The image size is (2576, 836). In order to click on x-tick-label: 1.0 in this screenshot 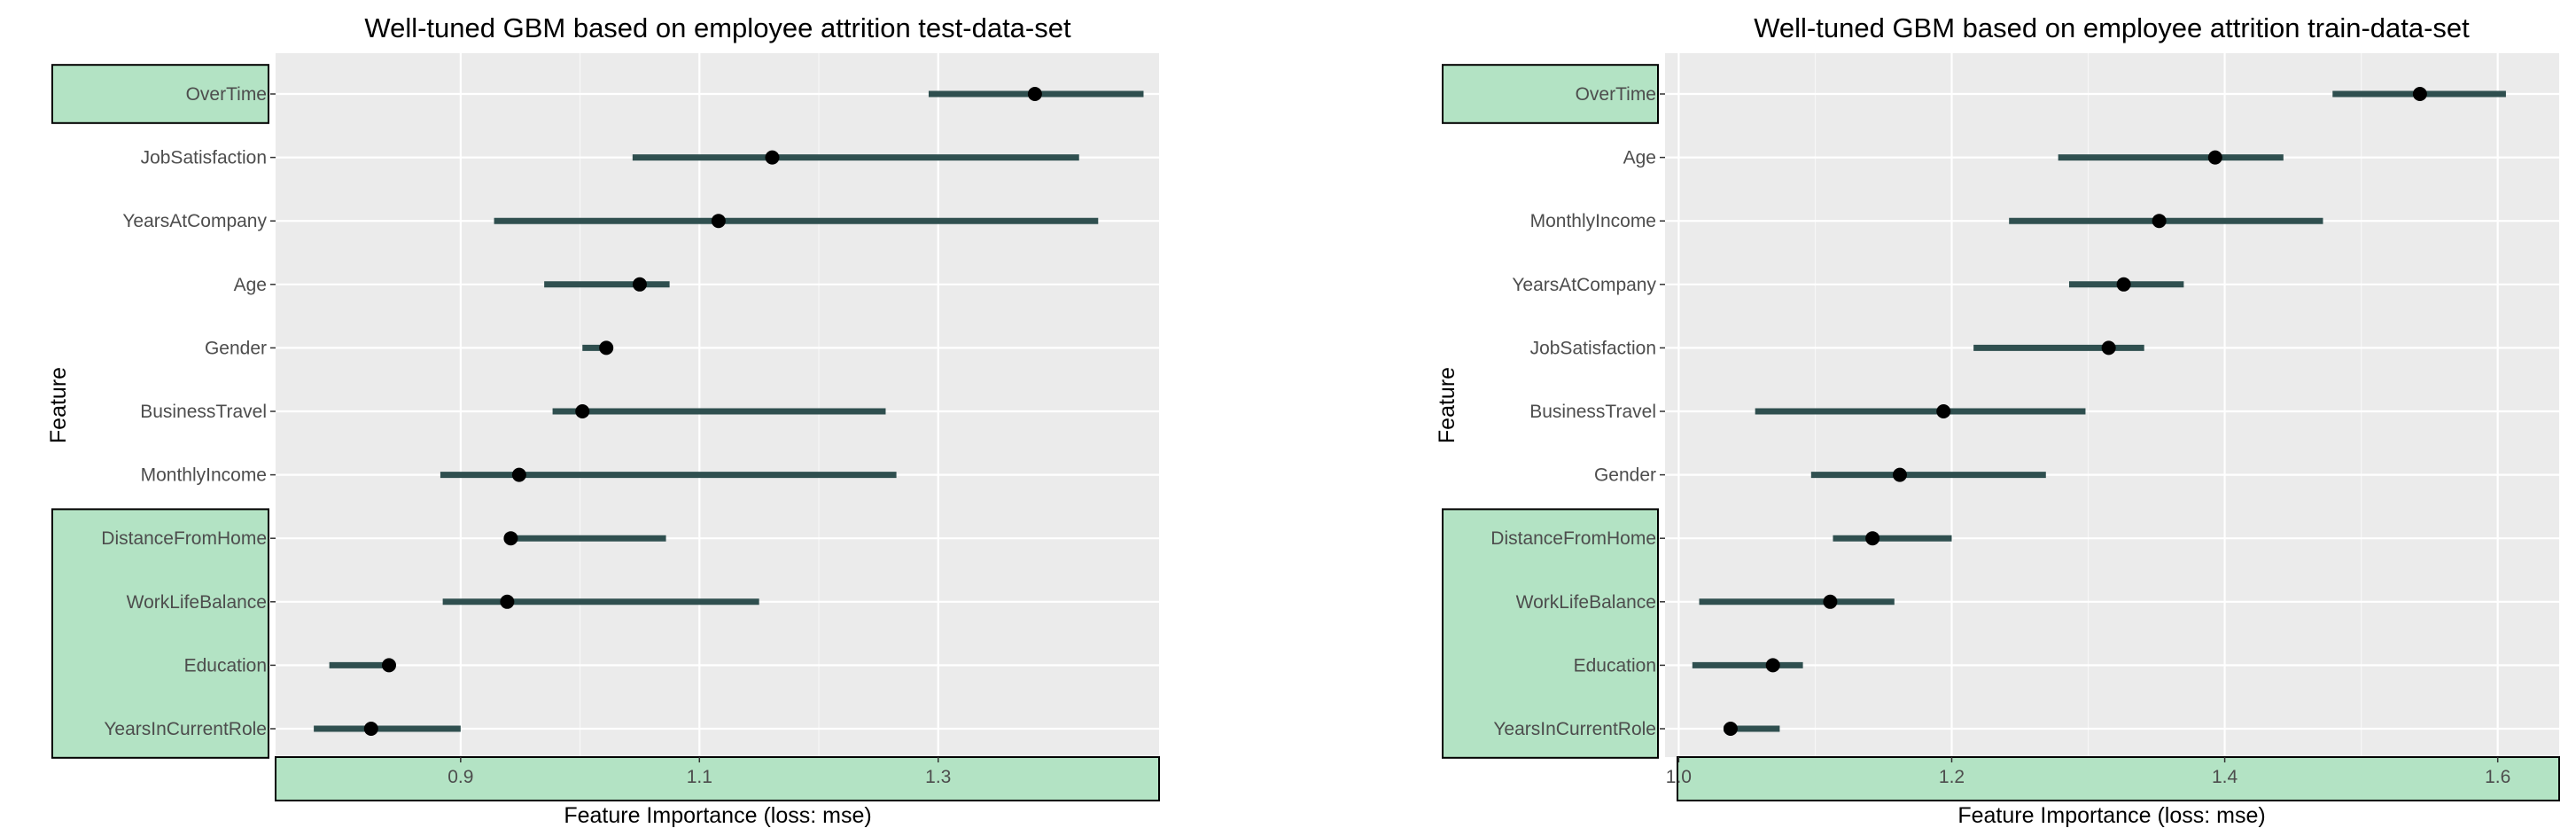, I will do `click(1679, 777)`.